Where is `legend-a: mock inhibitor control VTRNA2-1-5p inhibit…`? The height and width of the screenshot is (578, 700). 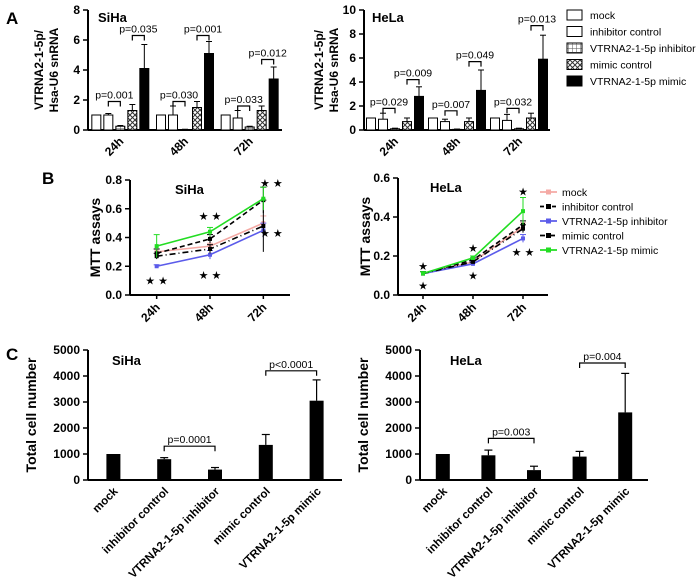
legend-a: mock inhibitor control VTRNA2-1-5p inhibit… is located at coordinates (631, 48).